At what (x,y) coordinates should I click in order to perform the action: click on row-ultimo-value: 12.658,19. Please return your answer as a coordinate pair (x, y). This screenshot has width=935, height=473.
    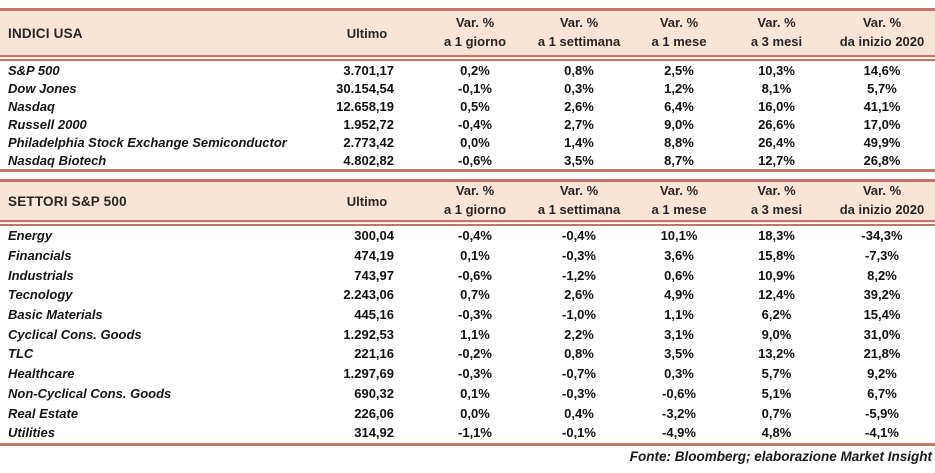
    Looking at the image, I should click on (365, 106).